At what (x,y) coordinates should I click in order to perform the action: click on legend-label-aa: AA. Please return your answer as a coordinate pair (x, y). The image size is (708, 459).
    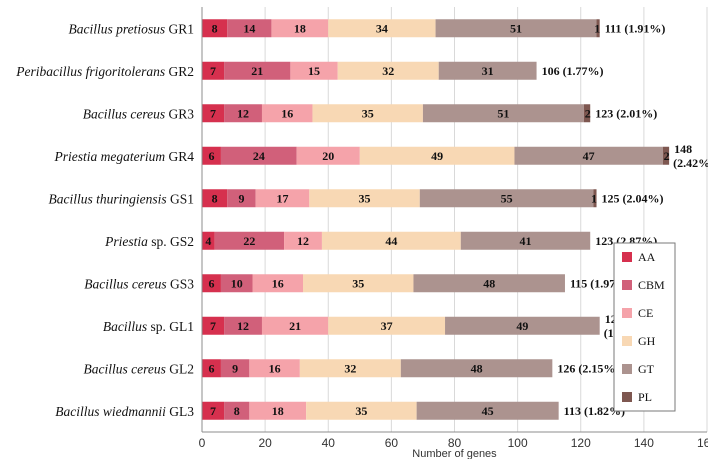
    Looking at the image, I should click on (647, 257).